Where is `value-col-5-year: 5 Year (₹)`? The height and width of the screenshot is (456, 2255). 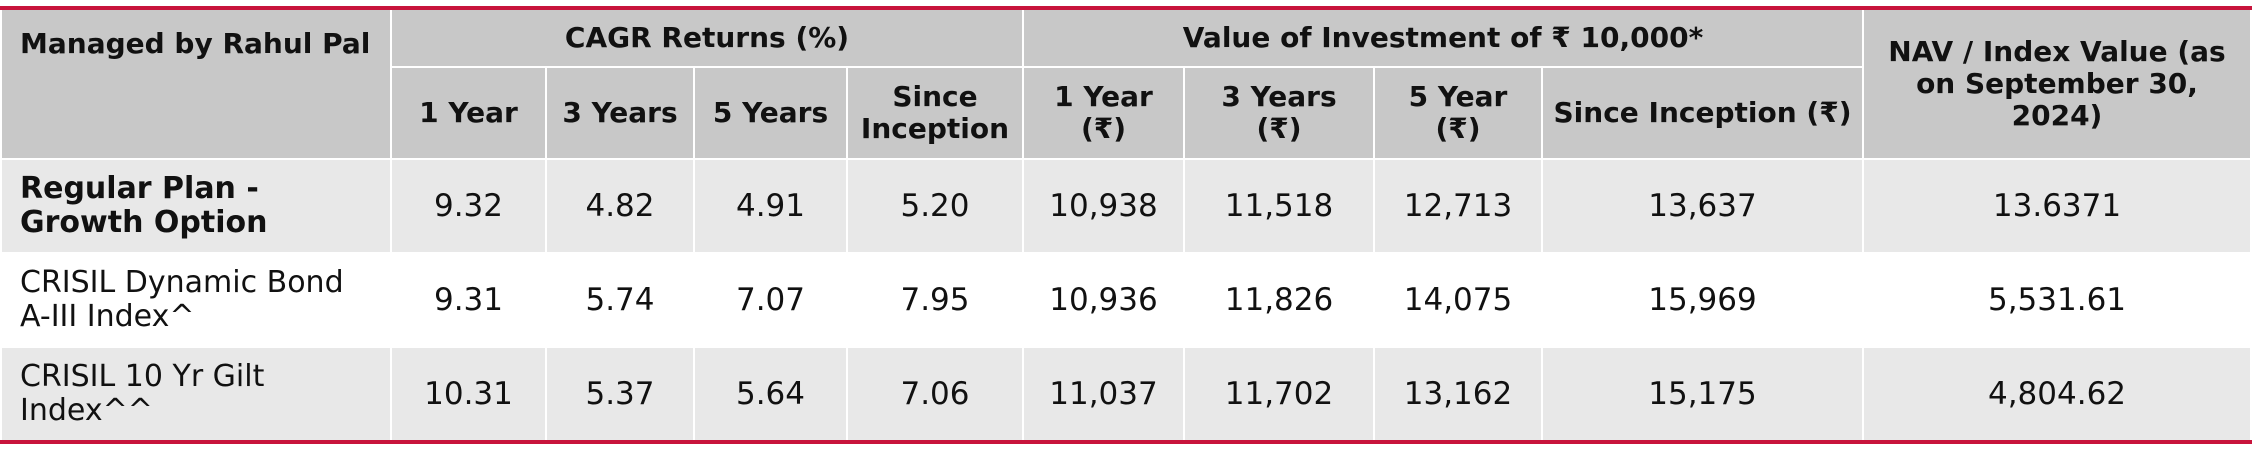
value-col-5-year: 5 Year (₹) is located at coordinates (1458, 113).